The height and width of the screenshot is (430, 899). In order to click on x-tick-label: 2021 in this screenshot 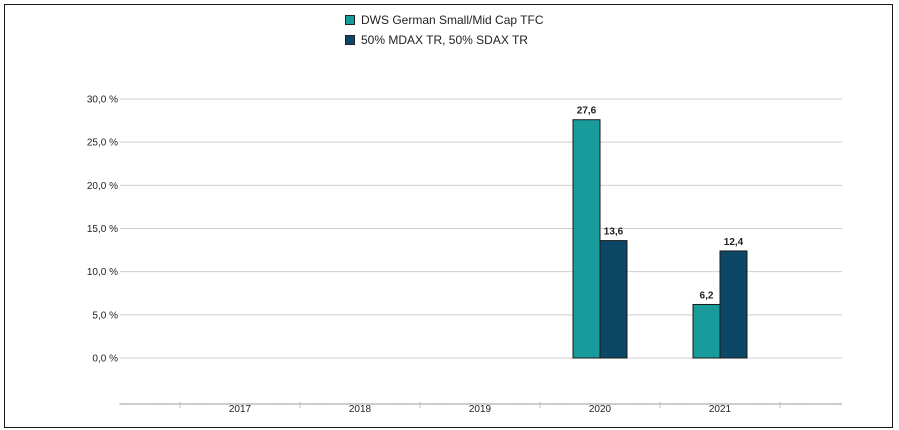, I will do `click(720, 409)`.